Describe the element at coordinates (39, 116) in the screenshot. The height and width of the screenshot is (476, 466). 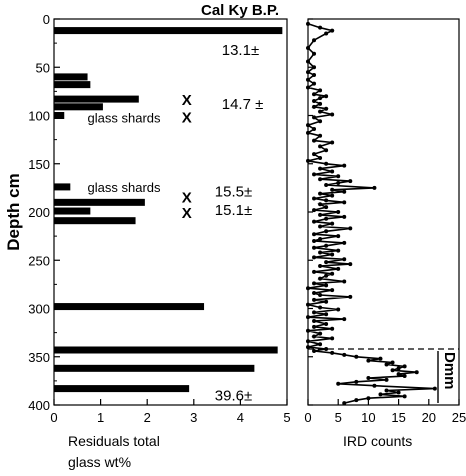
I see `y-tick-label: 100` at that location.